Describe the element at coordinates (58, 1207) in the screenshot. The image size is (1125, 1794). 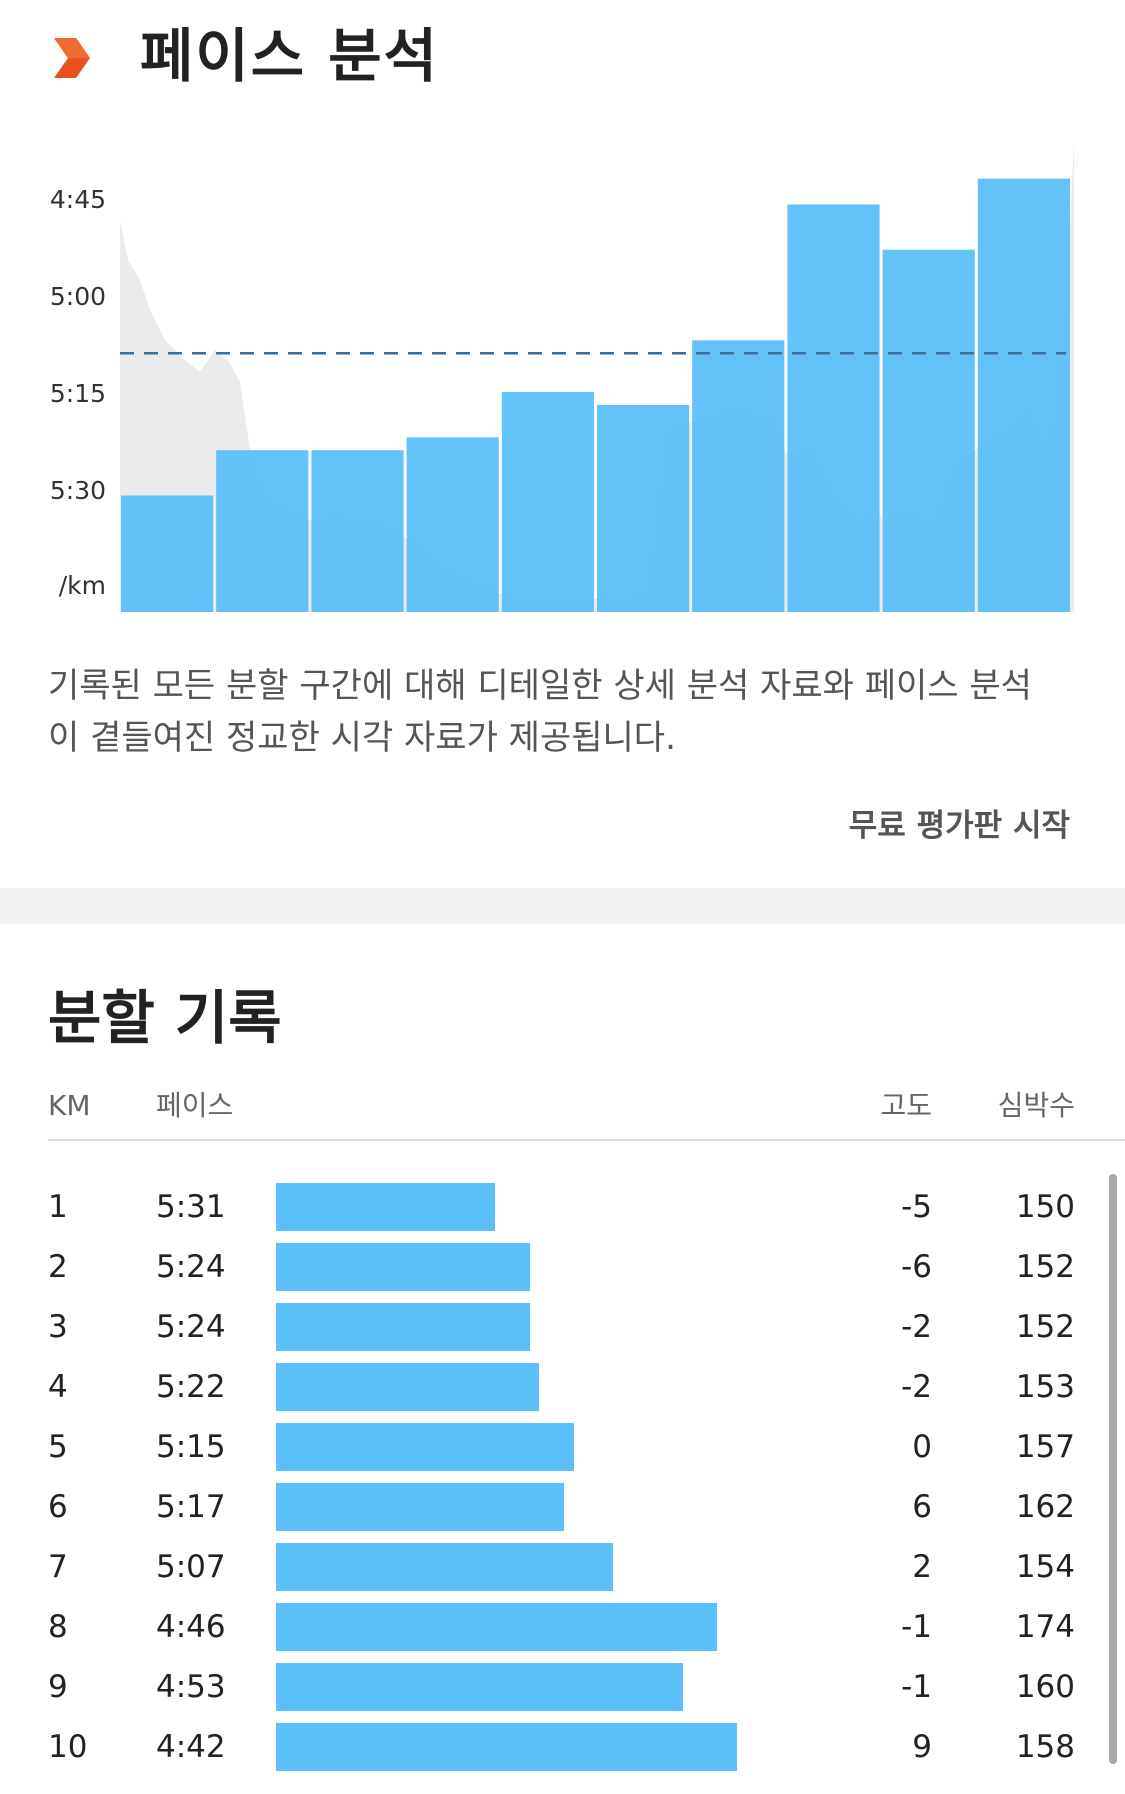
I see `split-km: 1` at that location.